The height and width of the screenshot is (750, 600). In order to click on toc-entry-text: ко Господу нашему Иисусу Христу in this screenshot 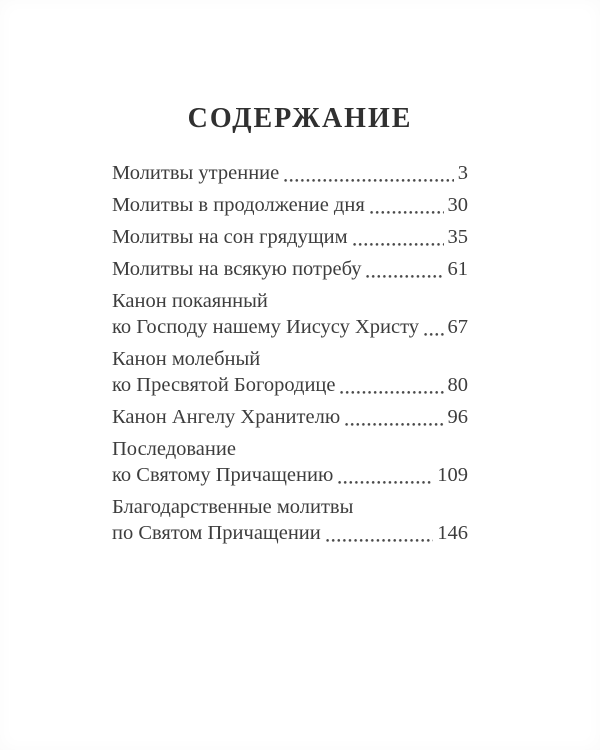, I will do `click(266, 327)`.